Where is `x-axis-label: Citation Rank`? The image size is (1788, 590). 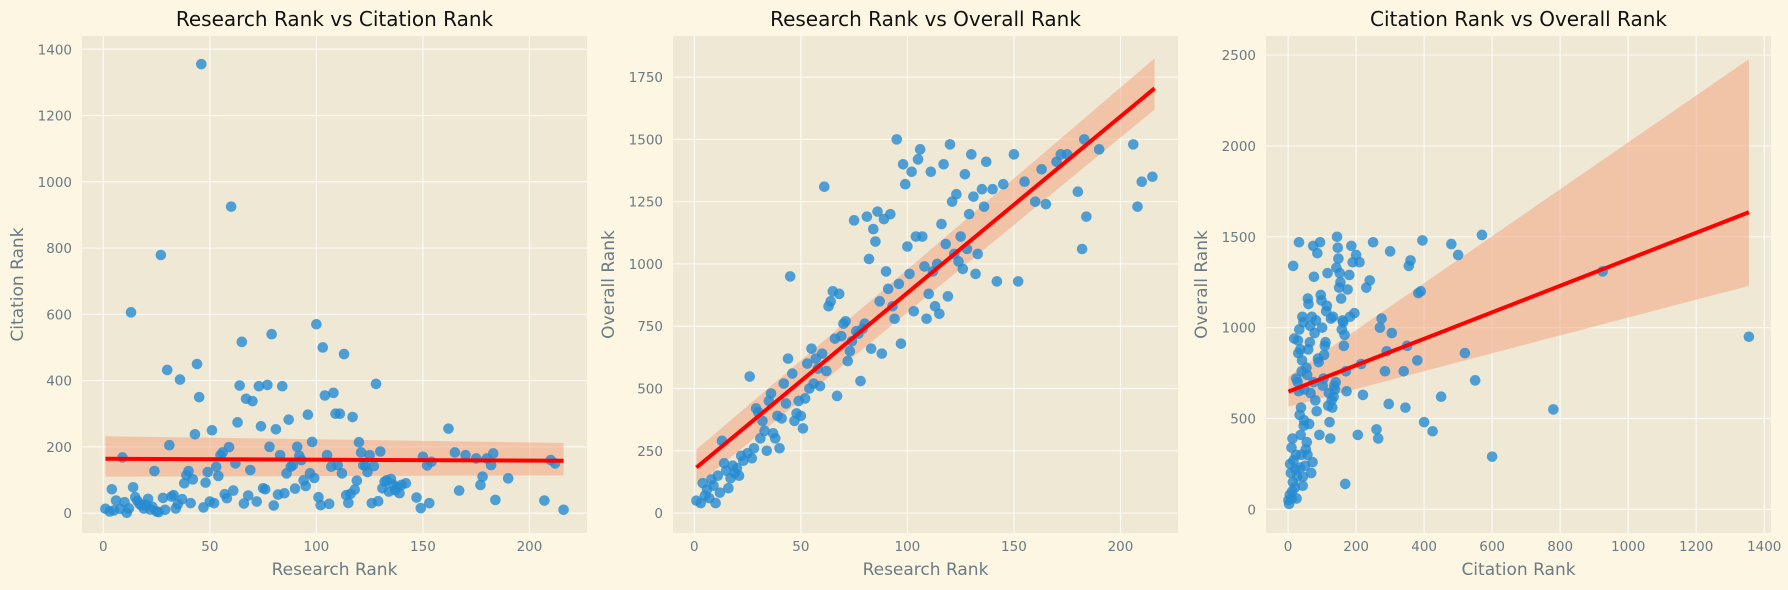 x-axis-label: Citation Rank is located at coordinates (1518, 570).